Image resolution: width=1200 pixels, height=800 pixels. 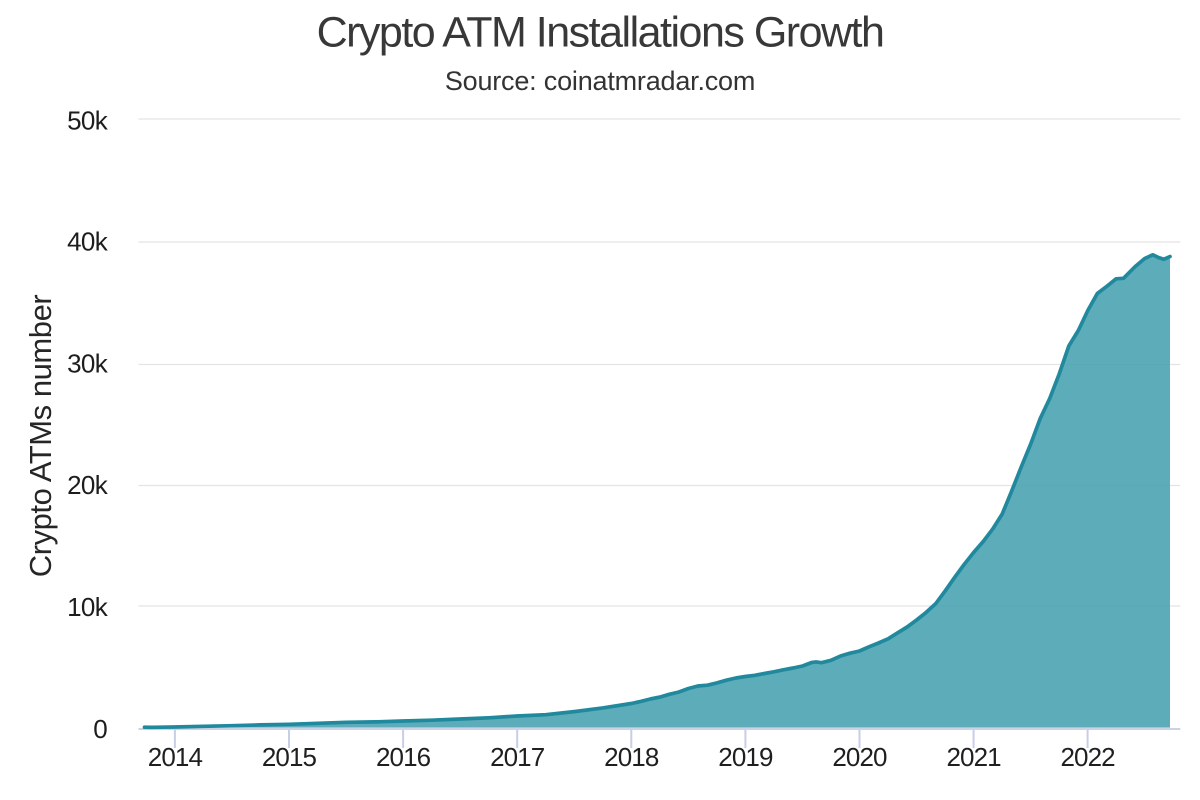 What do you see at coordinates (973, 757) in the screenshot?
I see `svg-text: 2021` at bounding box center [973, 757].